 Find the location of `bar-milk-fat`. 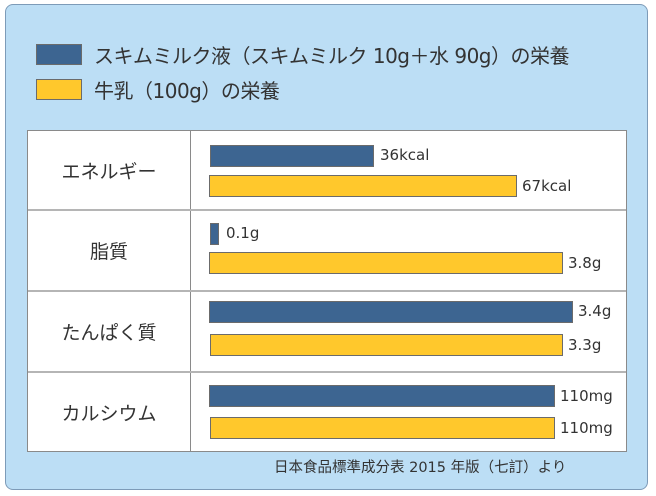

bar-milk-fat is located at coordinates (386, 263).